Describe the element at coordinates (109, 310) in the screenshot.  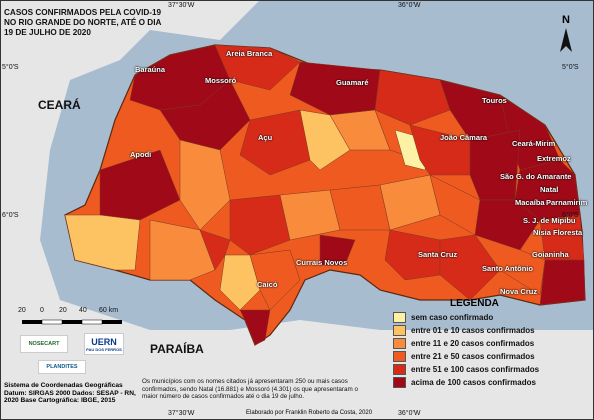
I see `scale-tick: 60 km` at that location.